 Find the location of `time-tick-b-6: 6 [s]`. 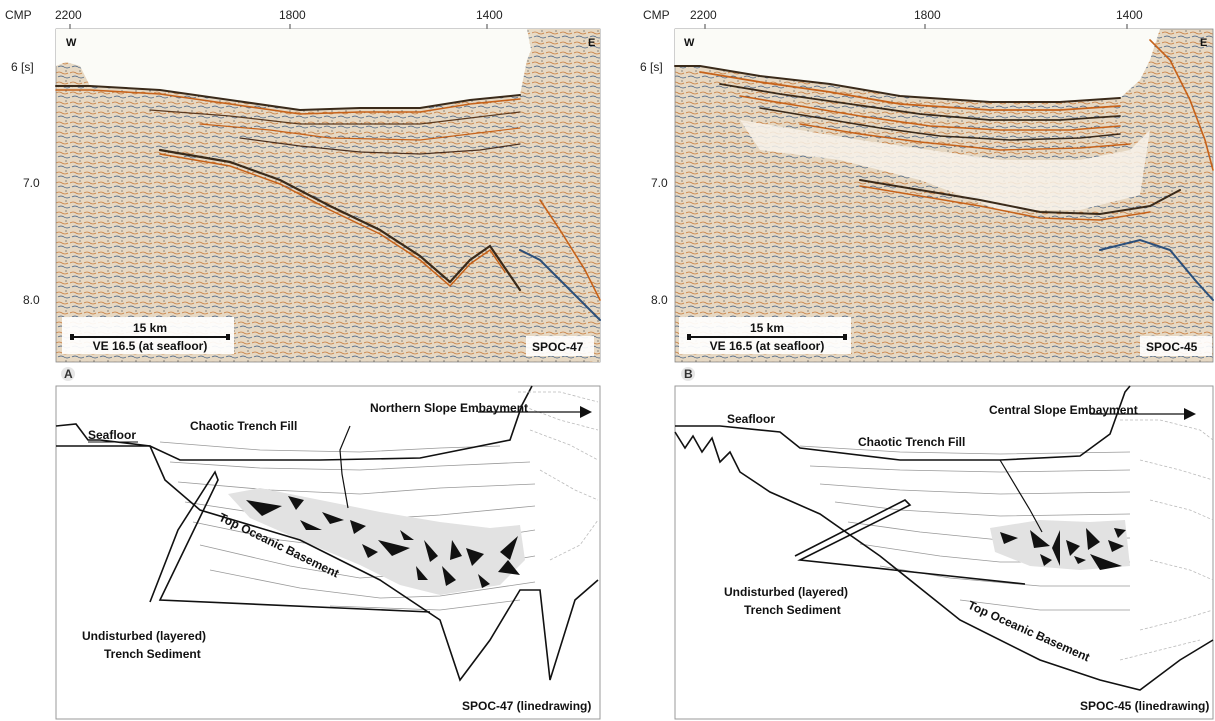

time-tick-b-6: 6 [s] is located at coordinates (651, 67).